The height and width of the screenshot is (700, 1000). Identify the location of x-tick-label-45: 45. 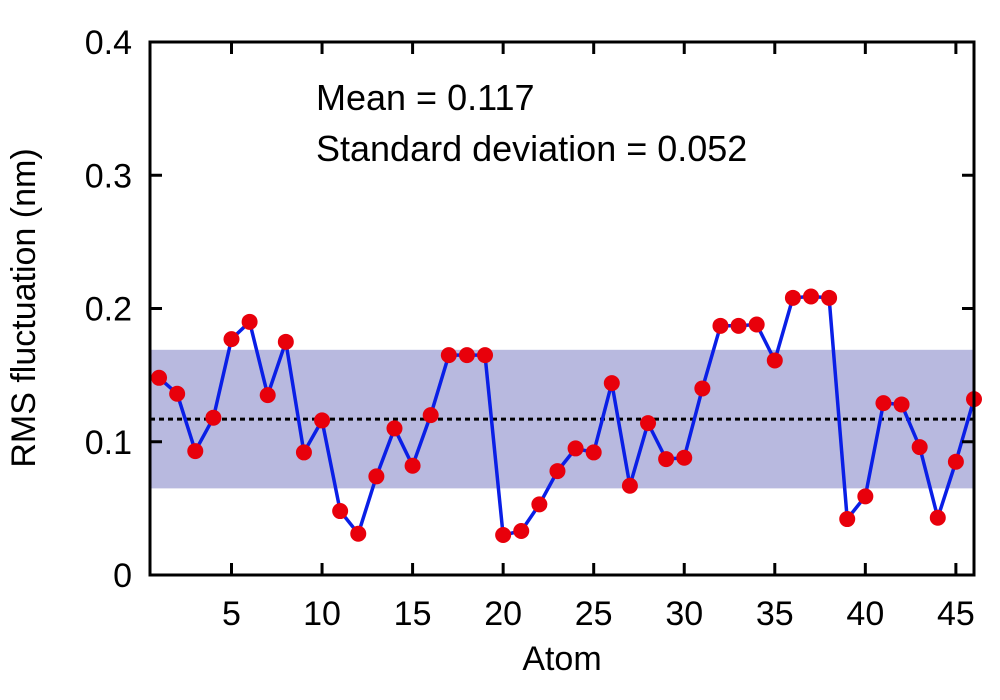
(956, 614).